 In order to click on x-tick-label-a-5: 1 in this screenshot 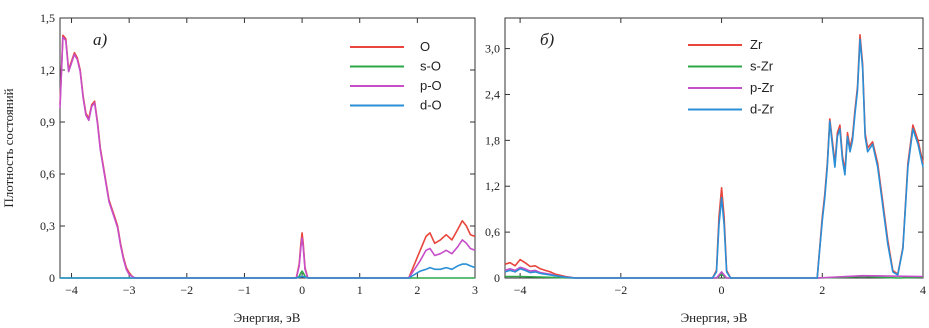, I will do `click(360, 290)`.